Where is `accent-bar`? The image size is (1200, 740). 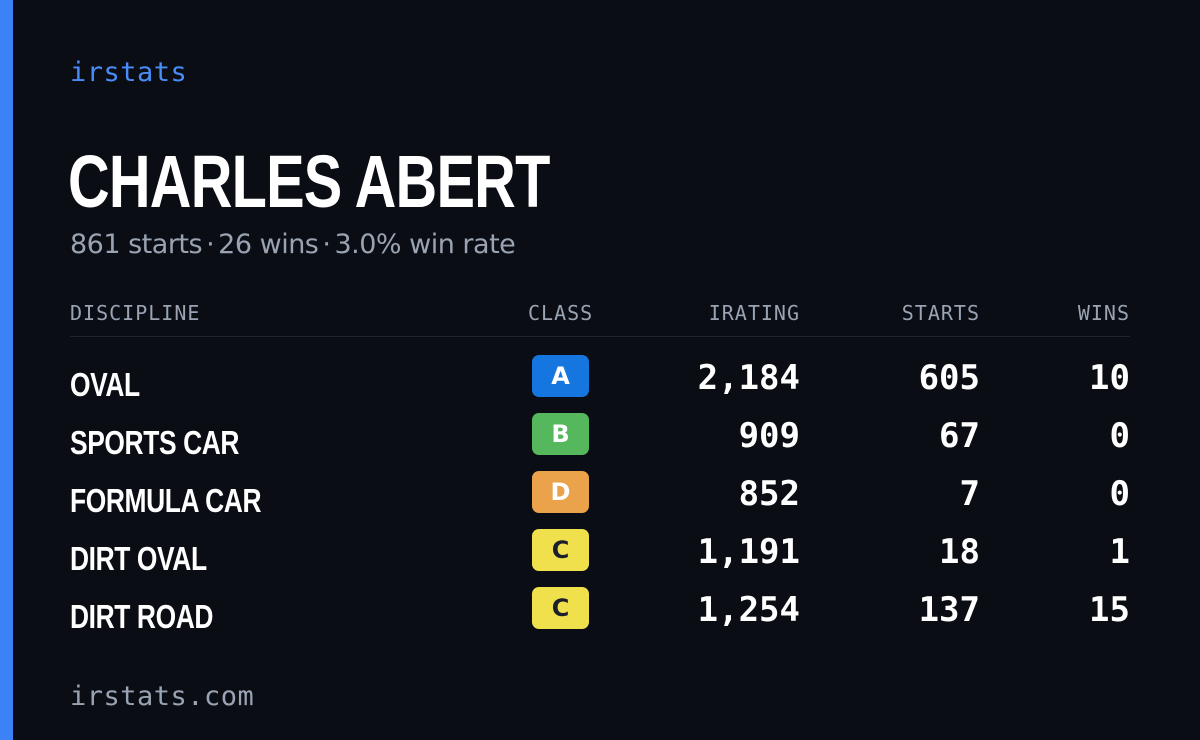
accent-bar is located at coordinates (6, 370).